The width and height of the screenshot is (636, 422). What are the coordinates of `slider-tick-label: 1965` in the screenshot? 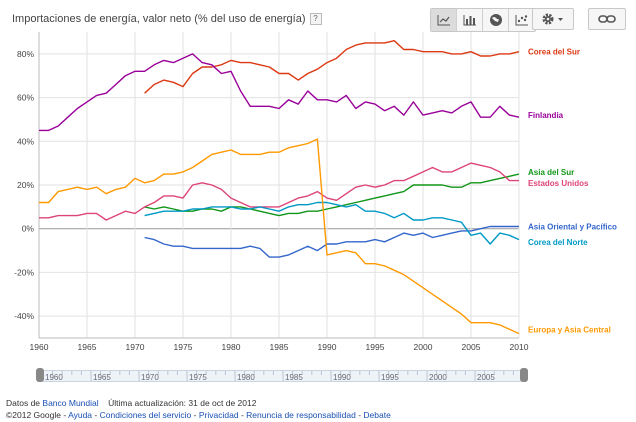 It's located at (102, 377).